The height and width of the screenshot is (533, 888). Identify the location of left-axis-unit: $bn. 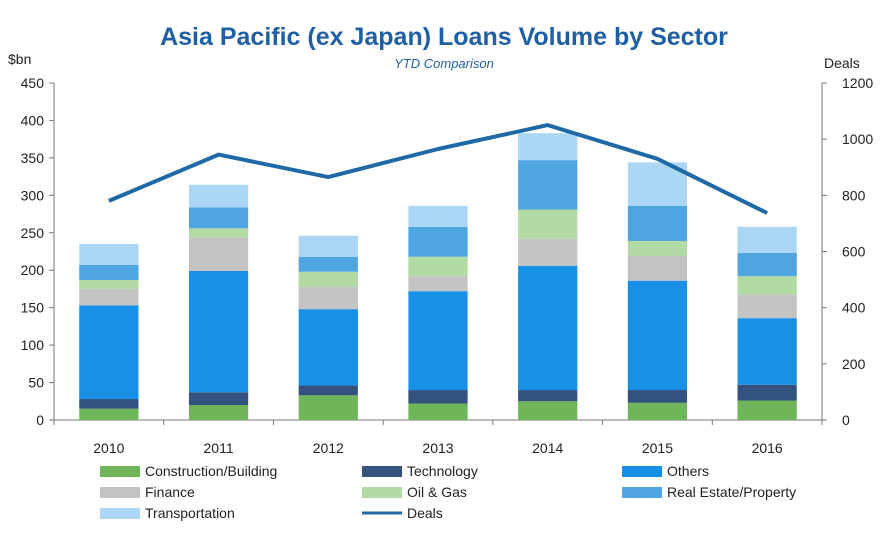
(19, 59).